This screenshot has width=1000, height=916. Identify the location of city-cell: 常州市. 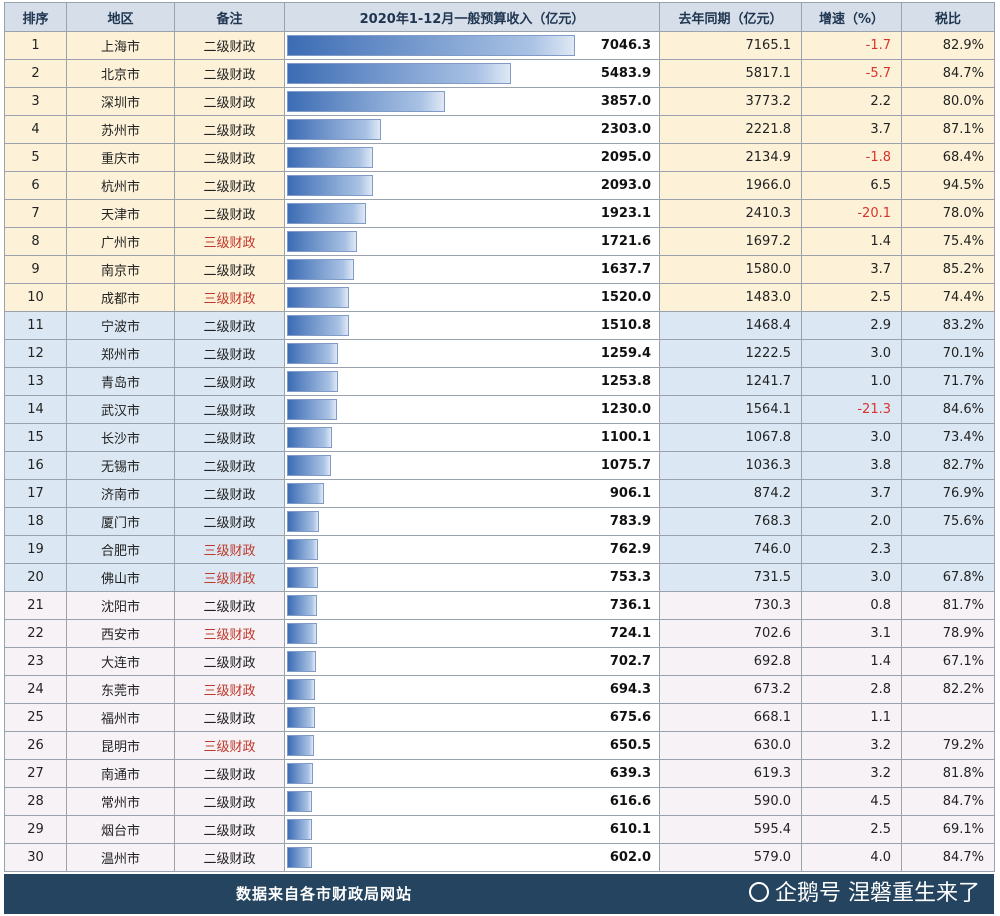
(120, 801).